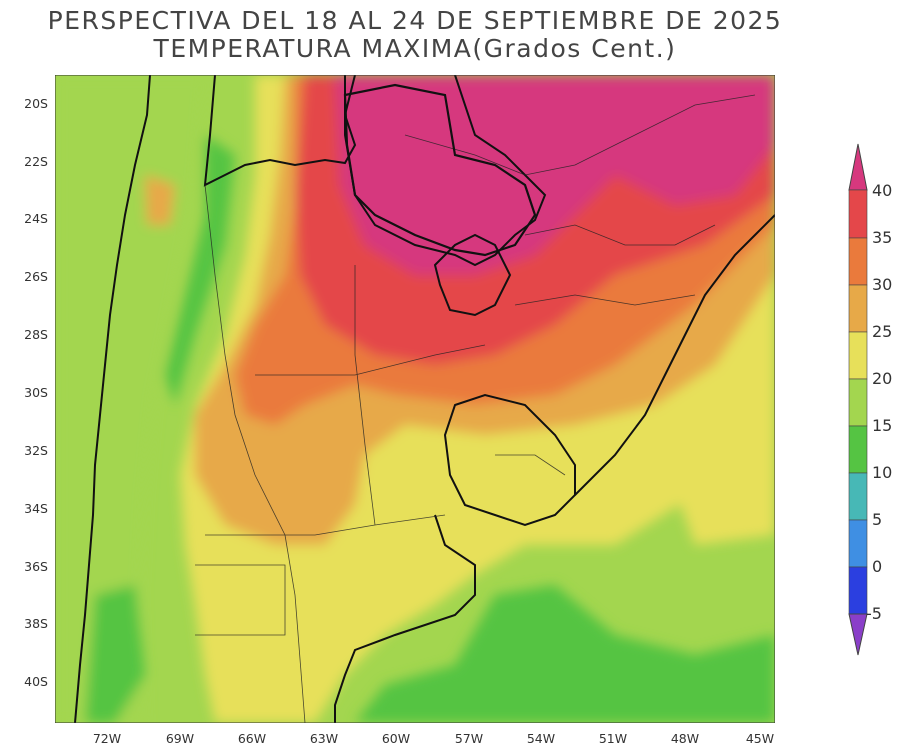 Image resolution: width=913 pixels, height=756 pixels. Describe the element at coordinates (396, 738) in the screenshot. I see `lon-label-60w: 60W` at that location.